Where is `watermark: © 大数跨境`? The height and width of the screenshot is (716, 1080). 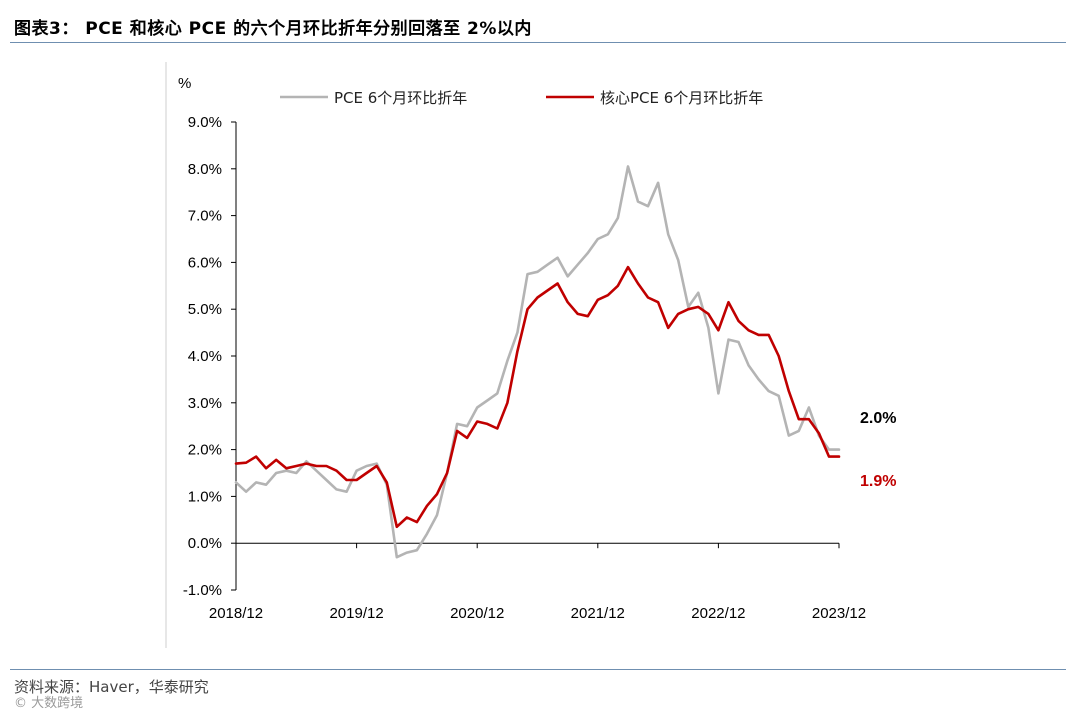 watermark: © 大数跨境 is located at coordinates (49, 703).